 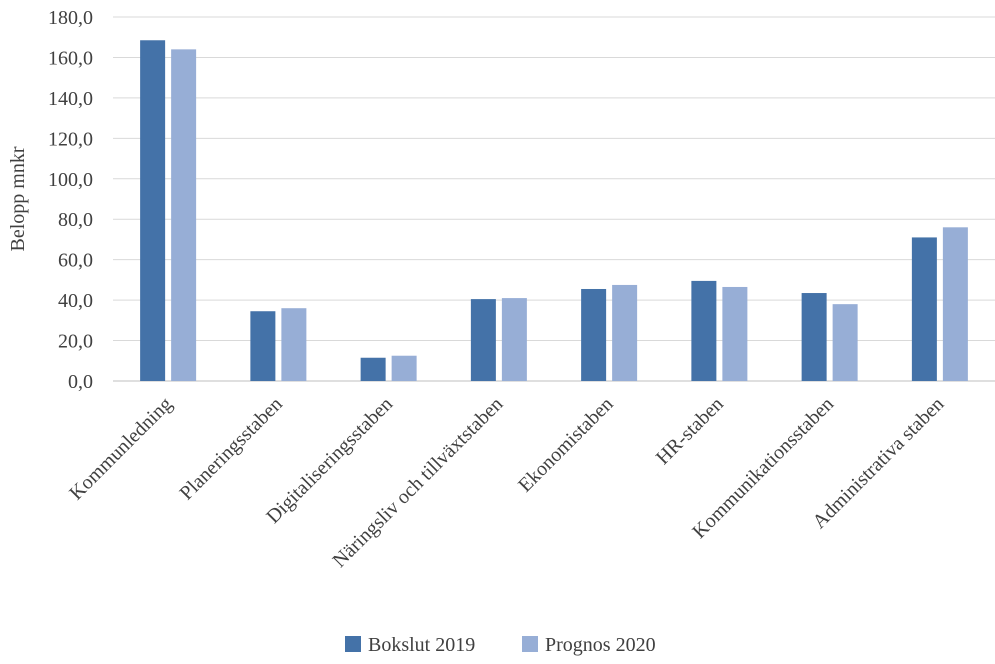 What do you see at coordinates (75, 342) in the screenshot?
I see `y-tick-label: 20,0` at bounding box center [75, 342].